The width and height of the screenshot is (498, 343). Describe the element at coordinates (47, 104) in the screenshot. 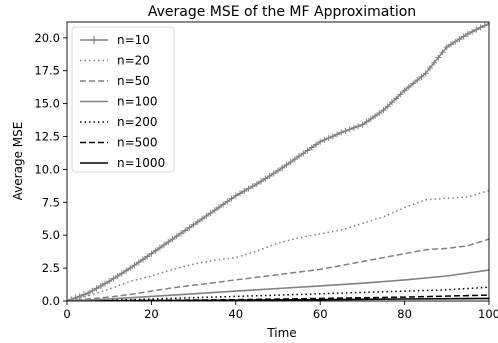

I see `y-tick-label: 15.0` at that location.